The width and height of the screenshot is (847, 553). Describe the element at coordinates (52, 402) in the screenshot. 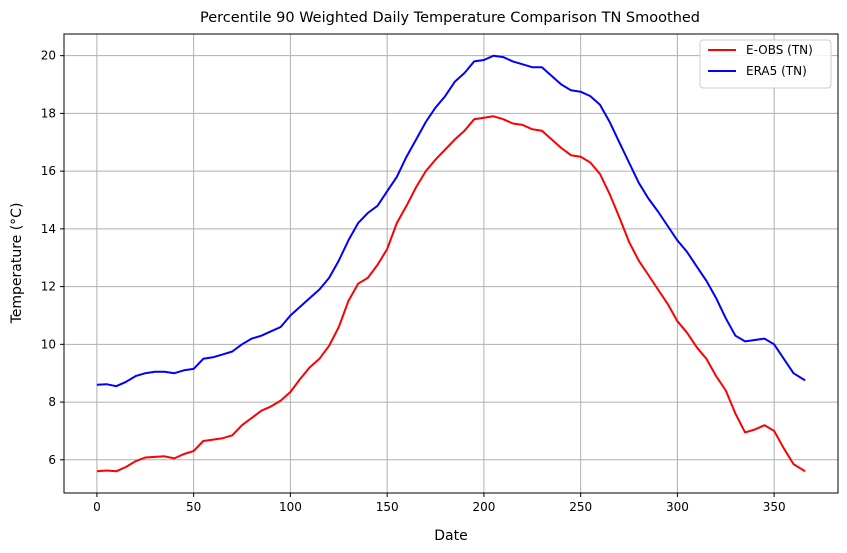

I see `y-tick-label: 8` at that location.